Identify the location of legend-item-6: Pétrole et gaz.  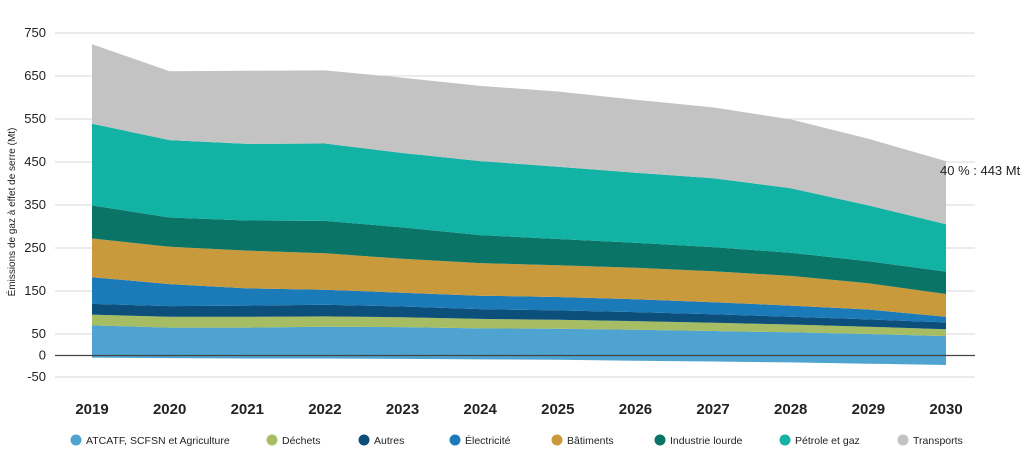
(819, 440).